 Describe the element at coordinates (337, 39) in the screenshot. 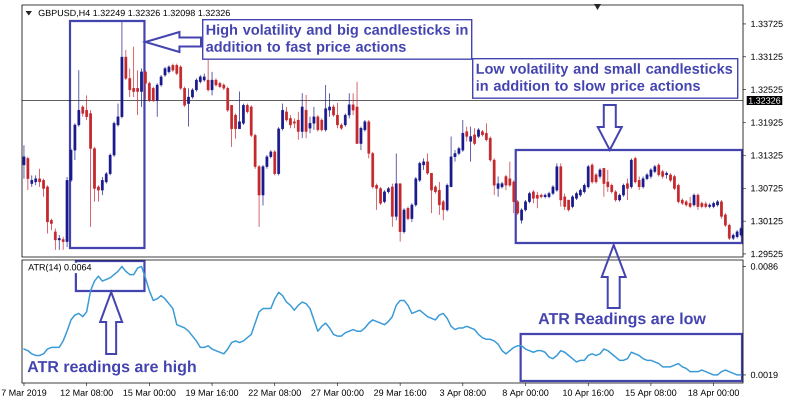

I see `annotation: High volatility and big candlesticks in addition to fast price actions` at that location.